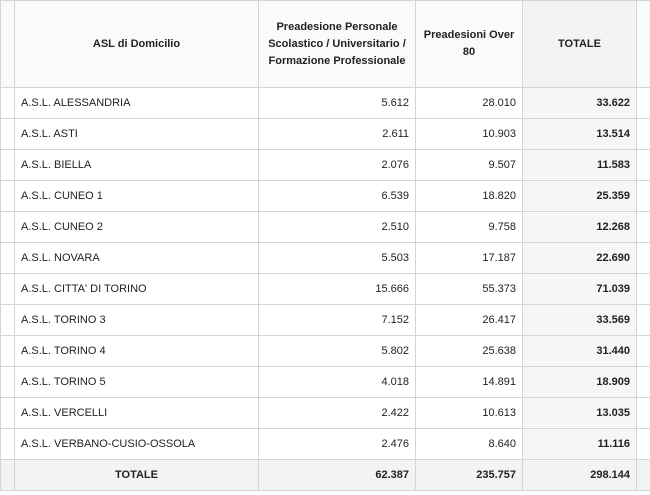 The height and width of the screenshot is (495, 650). I want to click on asl-name: A.S.L. CITTA' DI TORINO, so click(136, 289).